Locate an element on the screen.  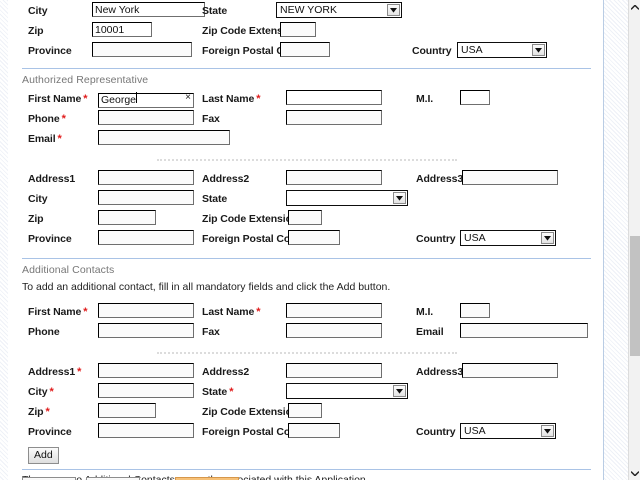
ac-first-name-label: First Name * is located at coordinates (58, 312).